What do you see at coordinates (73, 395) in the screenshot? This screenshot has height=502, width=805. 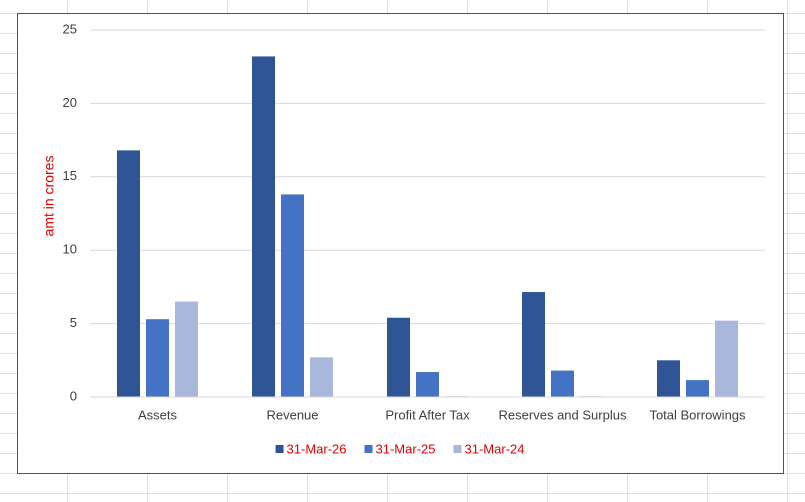 I see `y-tick-label: 0` at bounding box center [73, 395].